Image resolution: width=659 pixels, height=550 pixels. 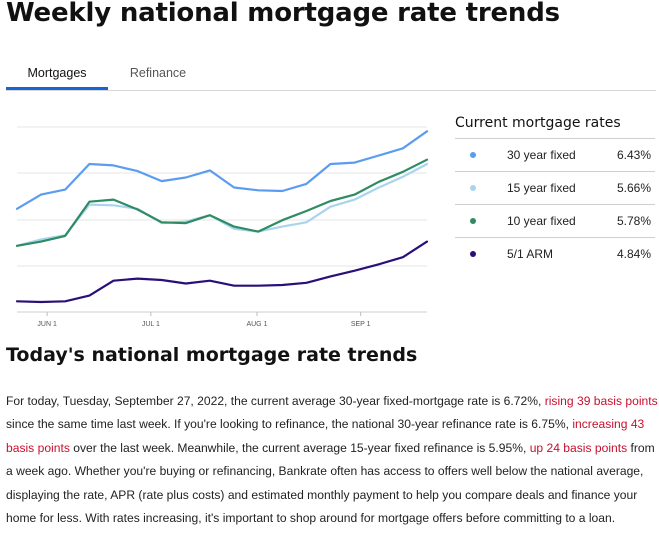 I want to click on rate-label: 30 year fixed, so click(x=541, y=155).